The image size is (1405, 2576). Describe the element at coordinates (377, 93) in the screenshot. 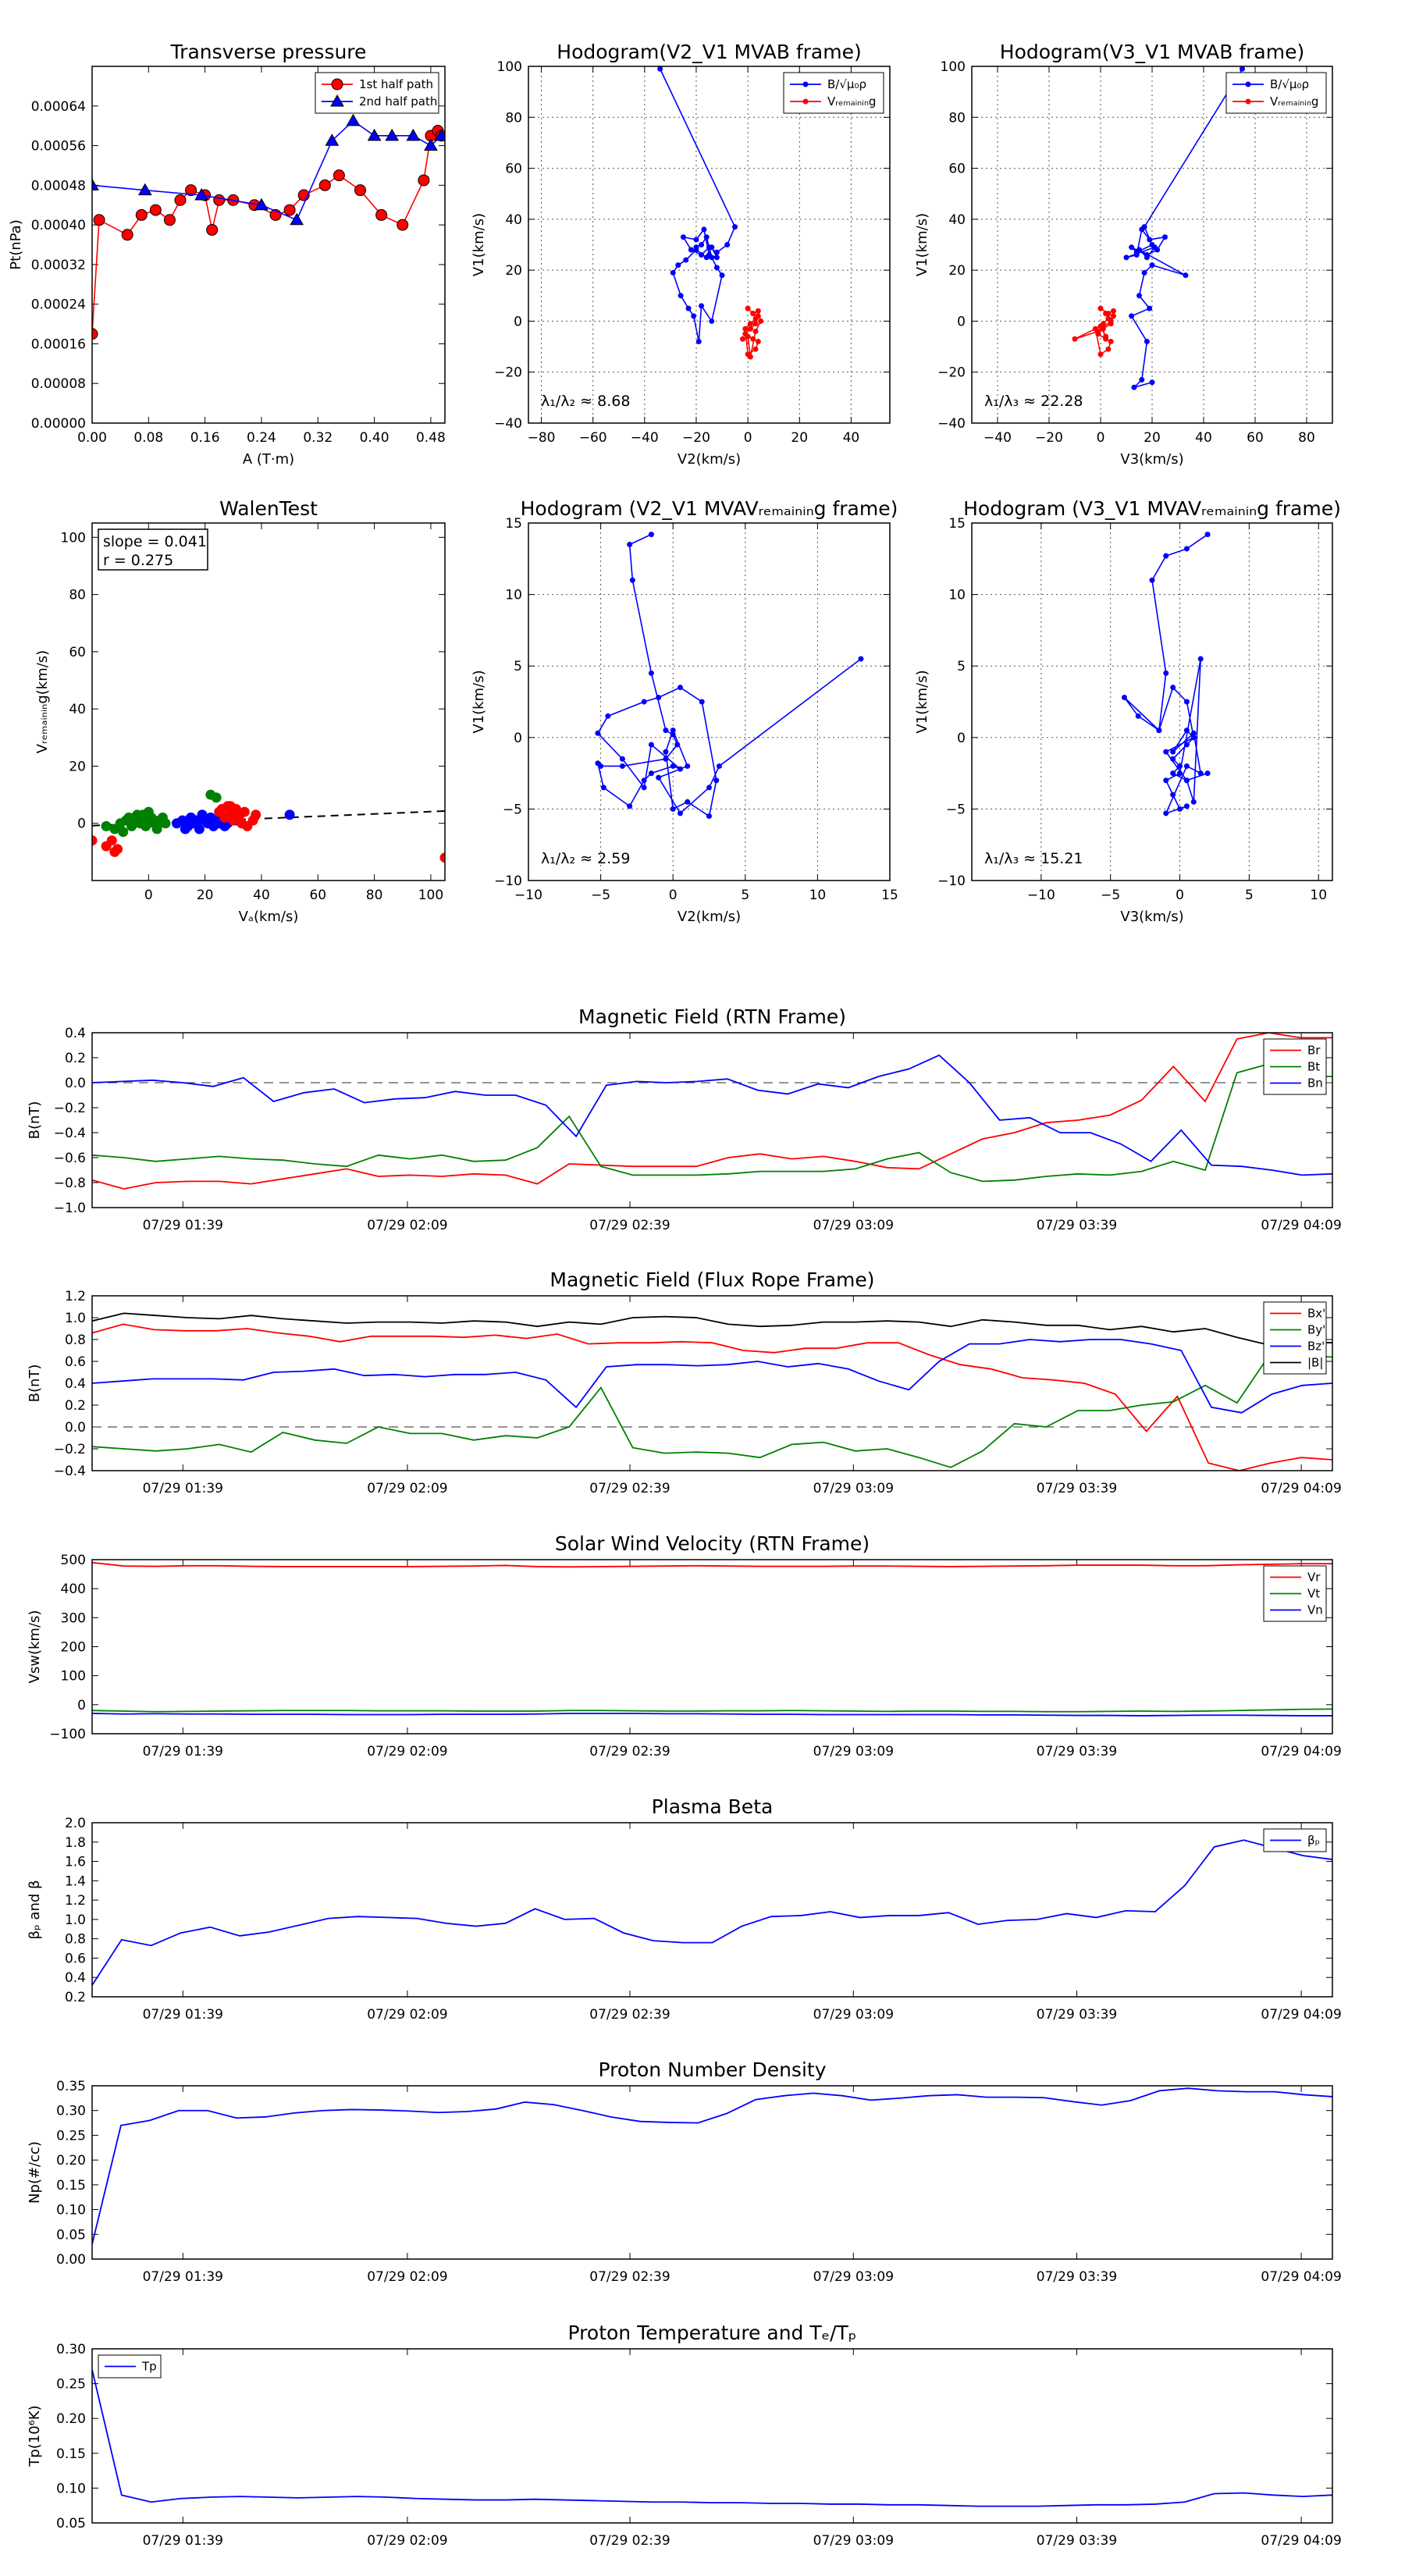

I see `legend: 1st half path 2nd half path` at that location.